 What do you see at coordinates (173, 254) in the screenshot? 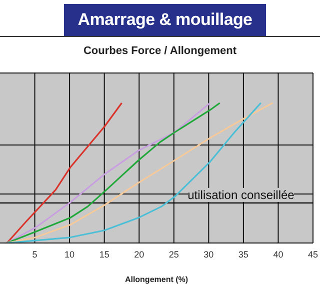
I see `x-tick-label: 25` at bounding box center [173, 254].